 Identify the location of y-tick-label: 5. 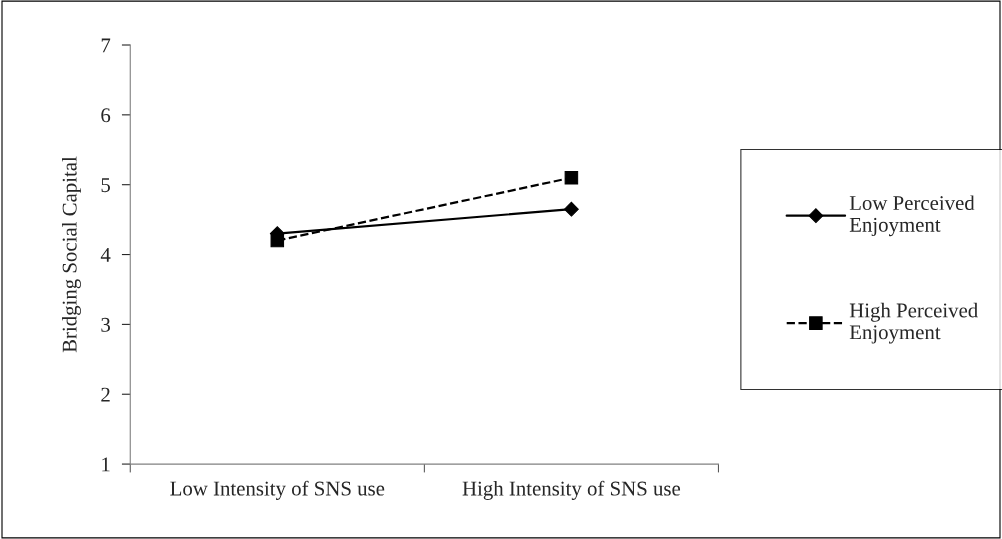
(105, 185).